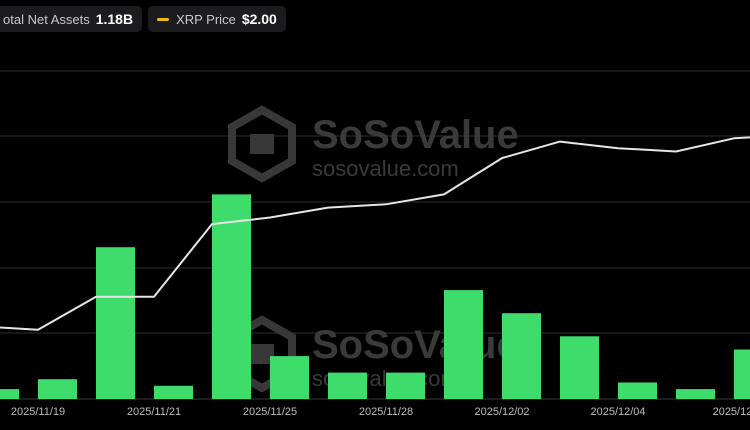 The height and width of the screenshot is (430, 750). I want to click on total-net-assets-legend: otal Net Assets 1.18B, so click(71, 19).